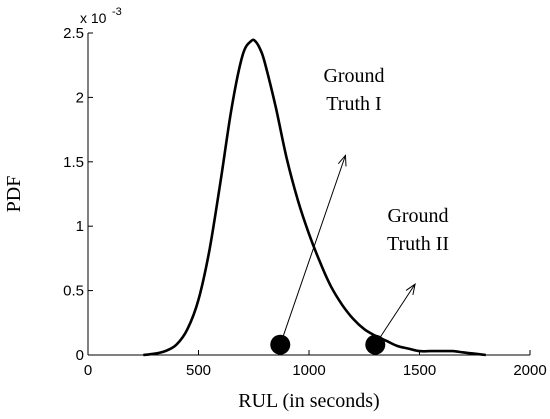  Describe the element at coordinates (80, 226) in the screenshot. I see `y-tick-label: 1` at that location.